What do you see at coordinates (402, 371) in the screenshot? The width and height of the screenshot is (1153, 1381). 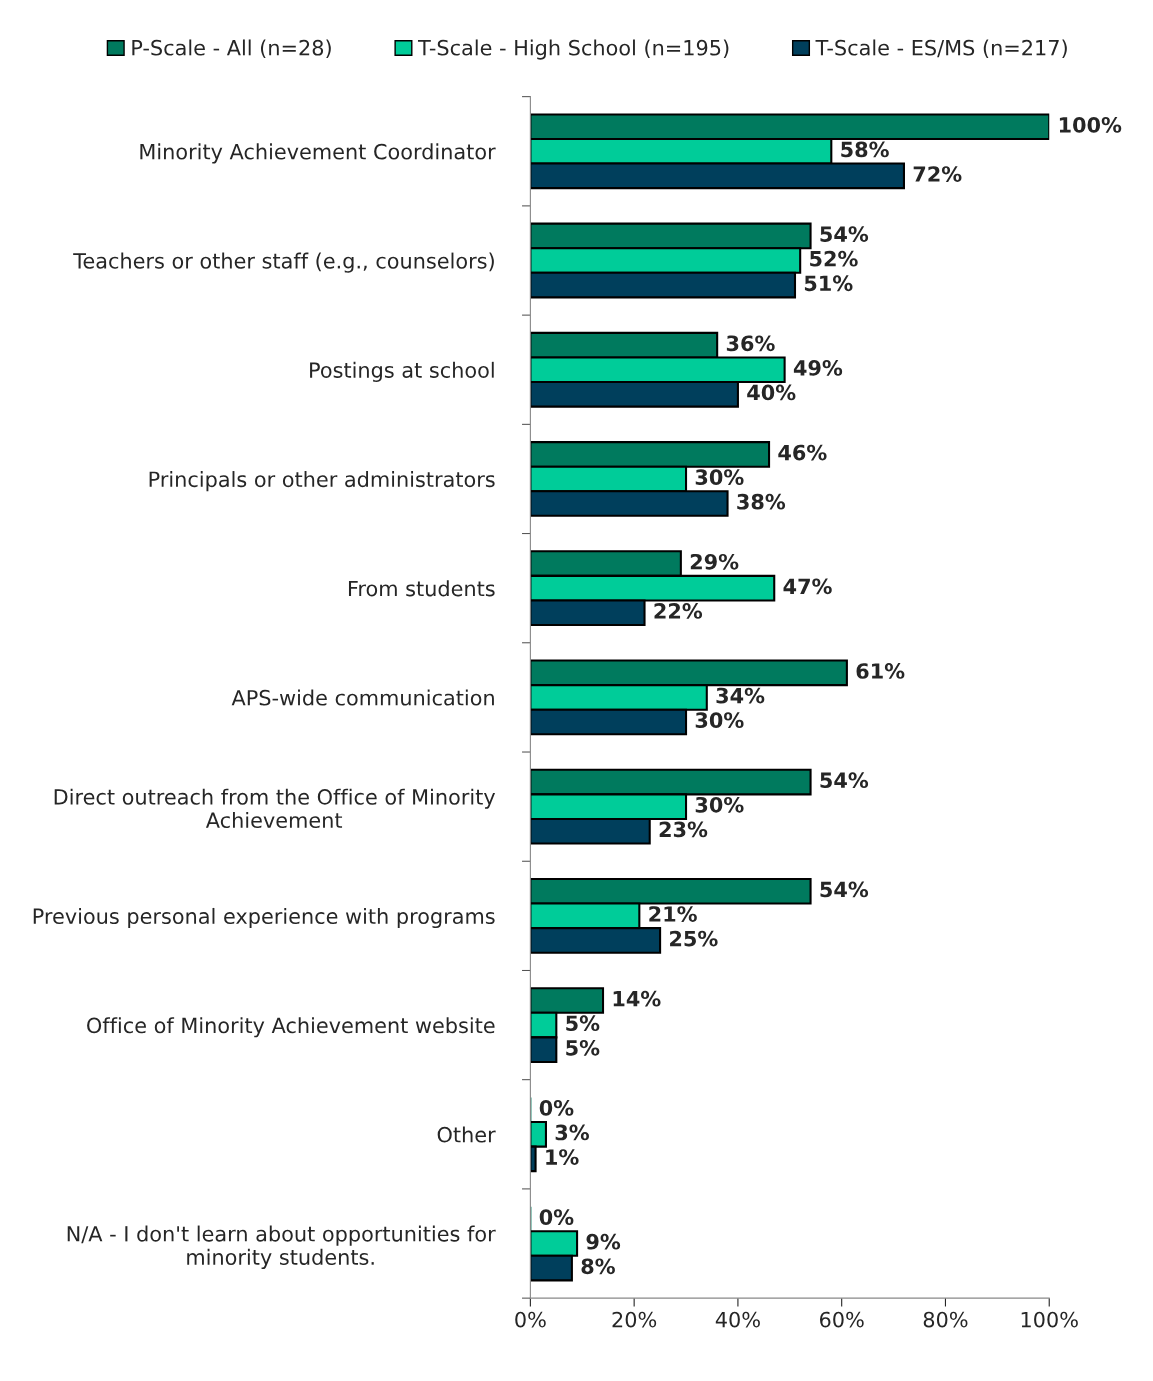 I see `y-tick-label: Postings at school` at bounding box center [402, 371].